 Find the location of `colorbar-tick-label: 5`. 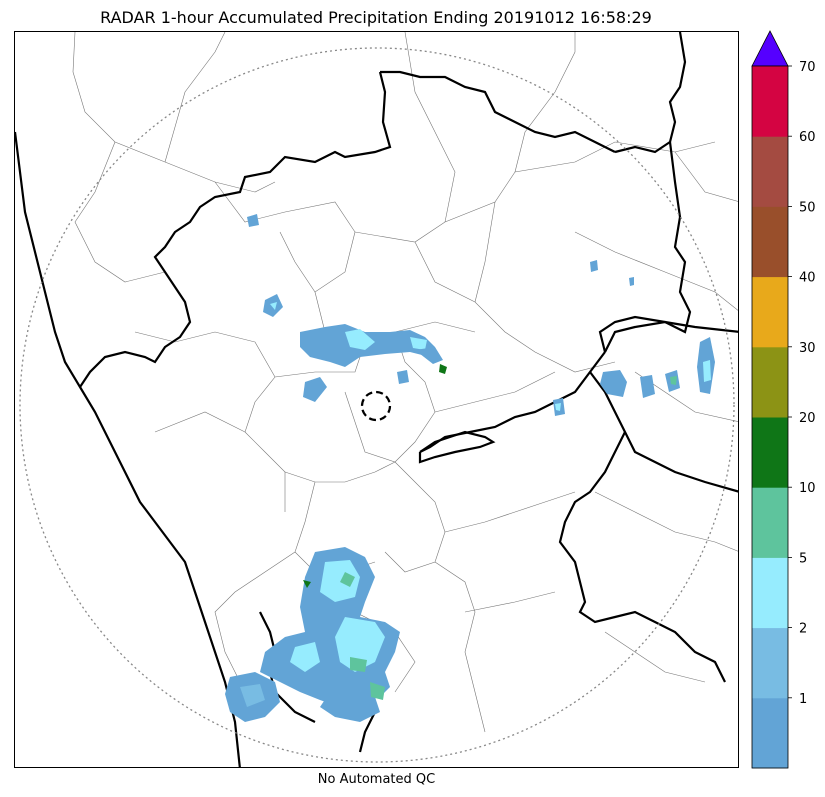

colorbar-tick-label: 5 is located at coordinates (803, 558).